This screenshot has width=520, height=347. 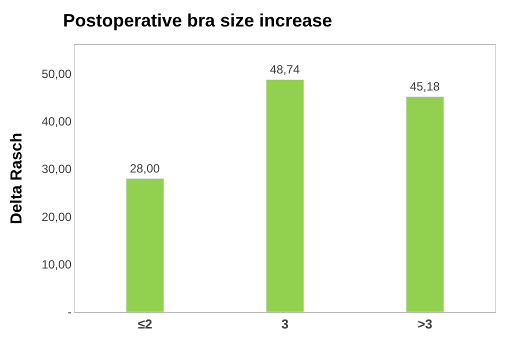 What do you see at coordinates (70, 312) in the screenshot?
I see `y-tick-label: -` at bounding box center [70, 312].